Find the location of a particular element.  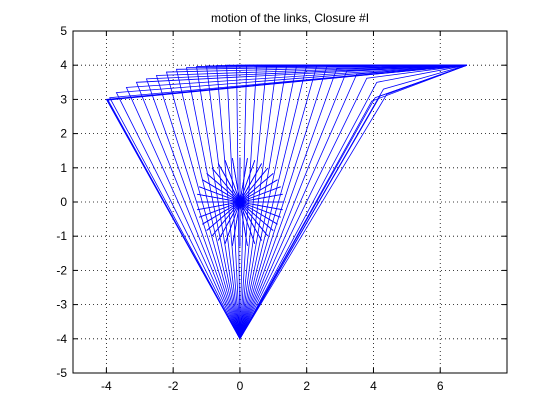

y-tick-label: -1 is located at coordinates (61, 236).